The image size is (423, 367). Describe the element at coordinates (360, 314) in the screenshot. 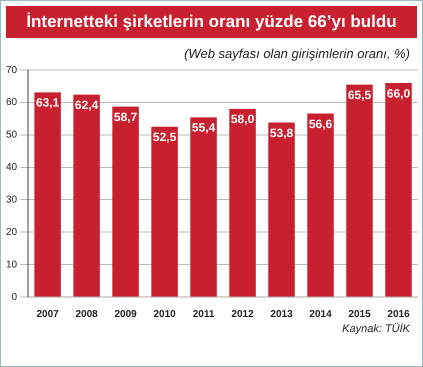

I see `x-tick-label: 2015` at that location.